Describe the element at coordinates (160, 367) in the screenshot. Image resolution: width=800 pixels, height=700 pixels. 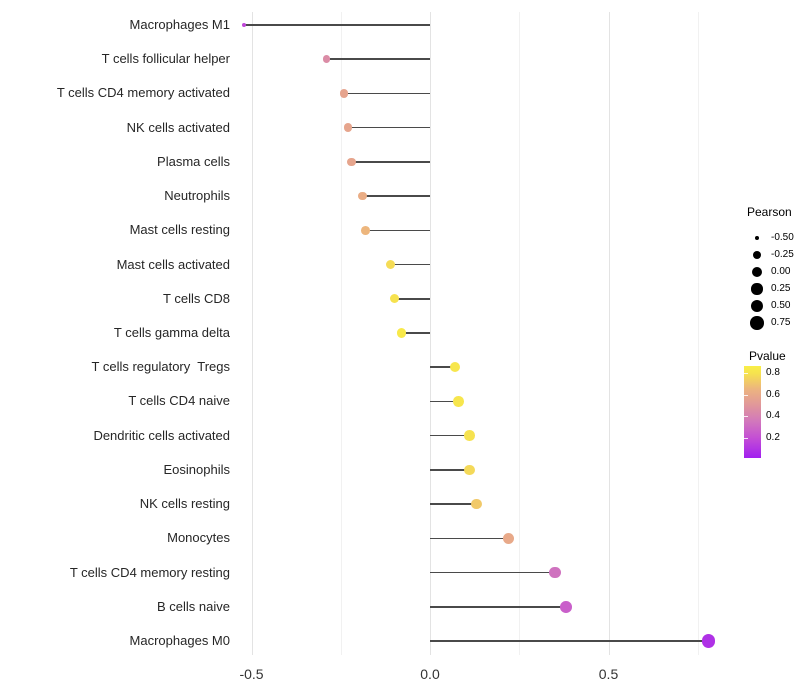
I see `row-label: T cells regulatory Tregs` at that location.